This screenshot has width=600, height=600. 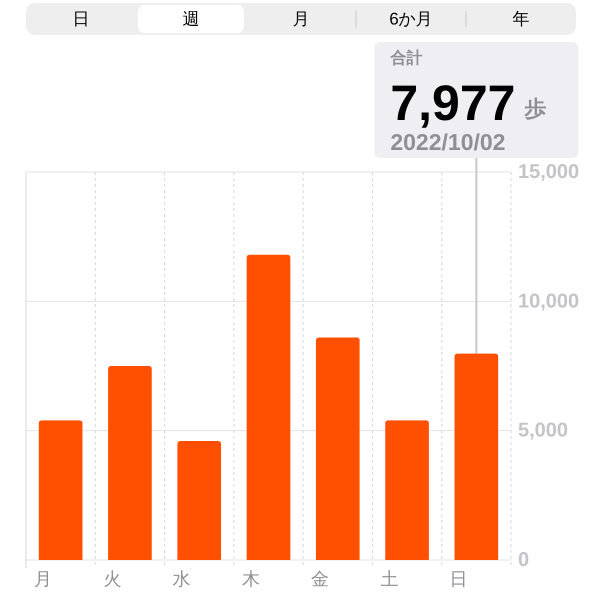 I want to click on y-tick-label: 5,000, so click(x=543, y=431).